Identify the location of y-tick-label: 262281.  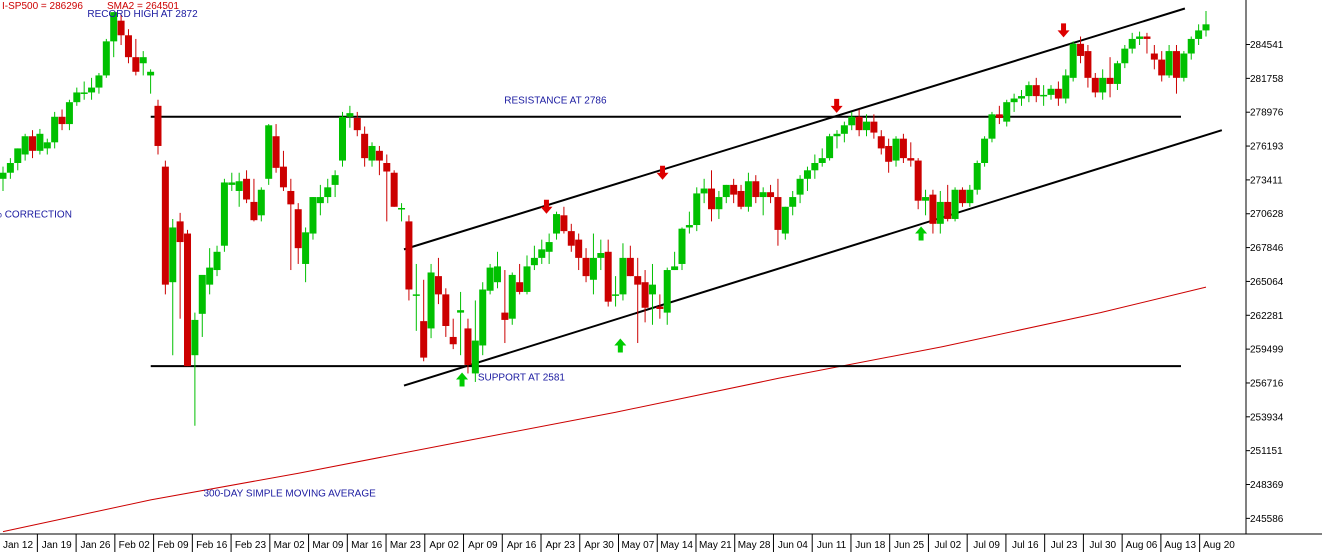
(1267, 316).